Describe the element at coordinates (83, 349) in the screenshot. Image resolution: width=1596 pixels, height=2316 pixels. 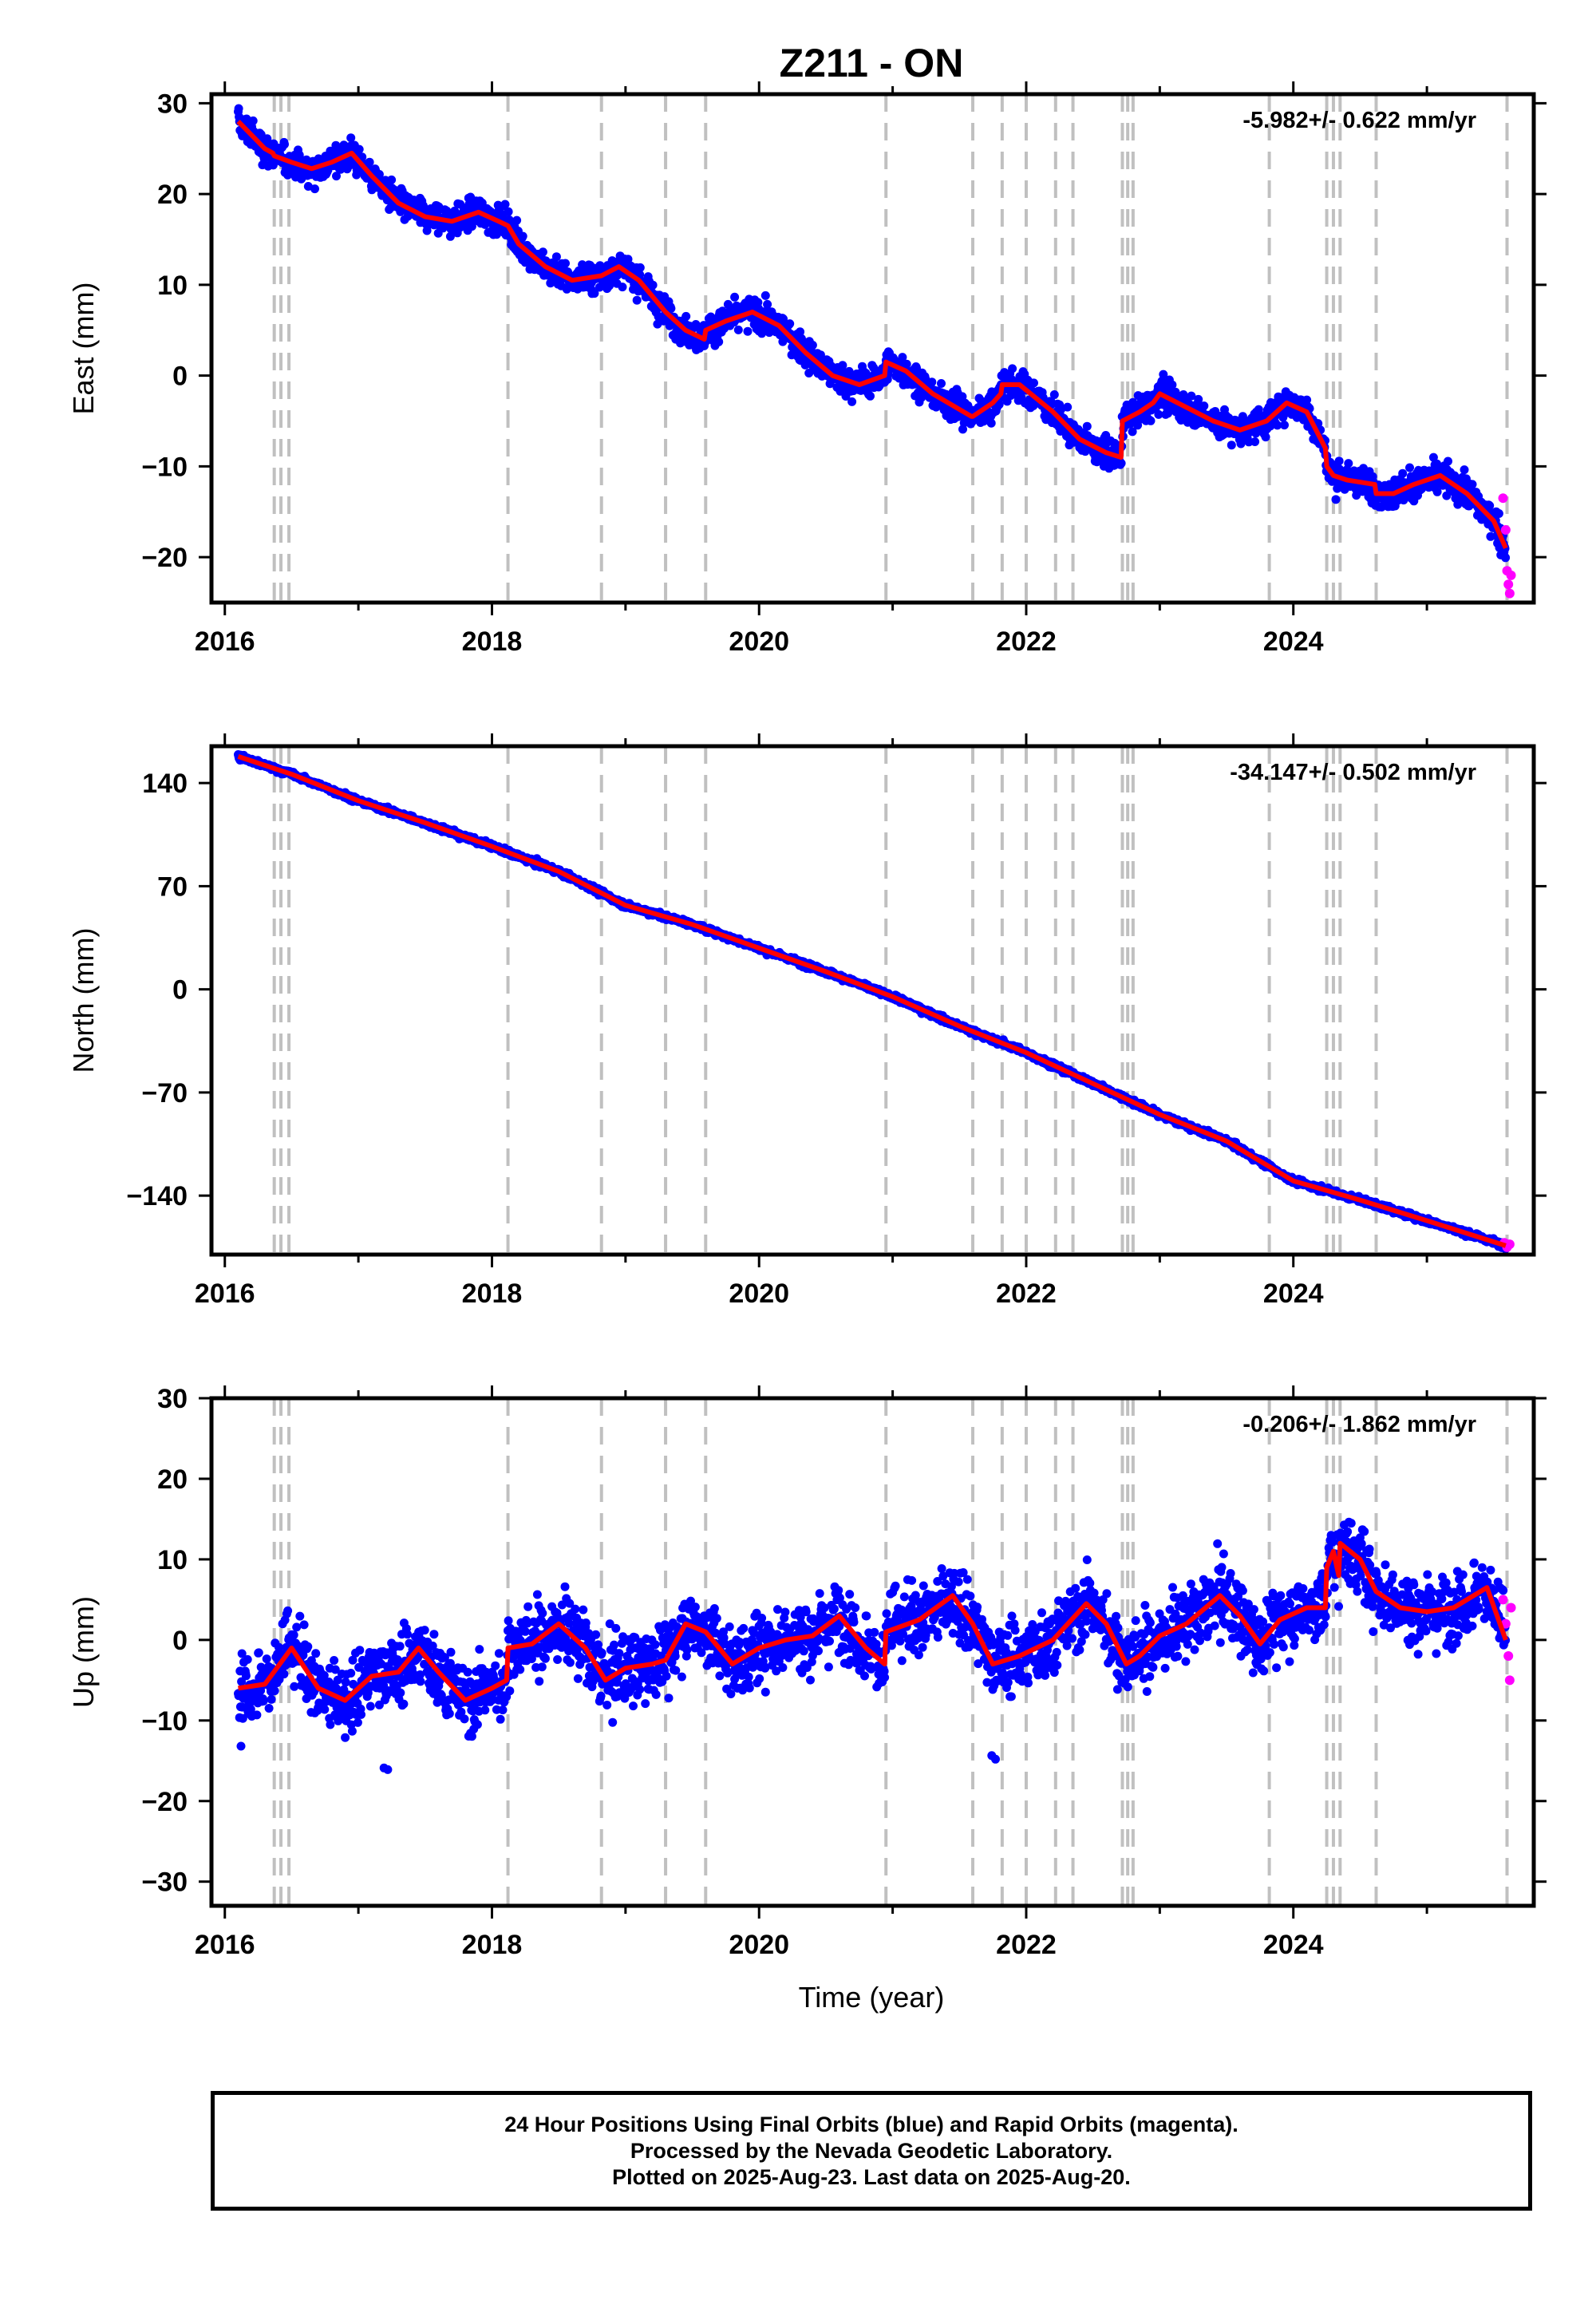
I see `y-axis-label: East (mm)` at that location.